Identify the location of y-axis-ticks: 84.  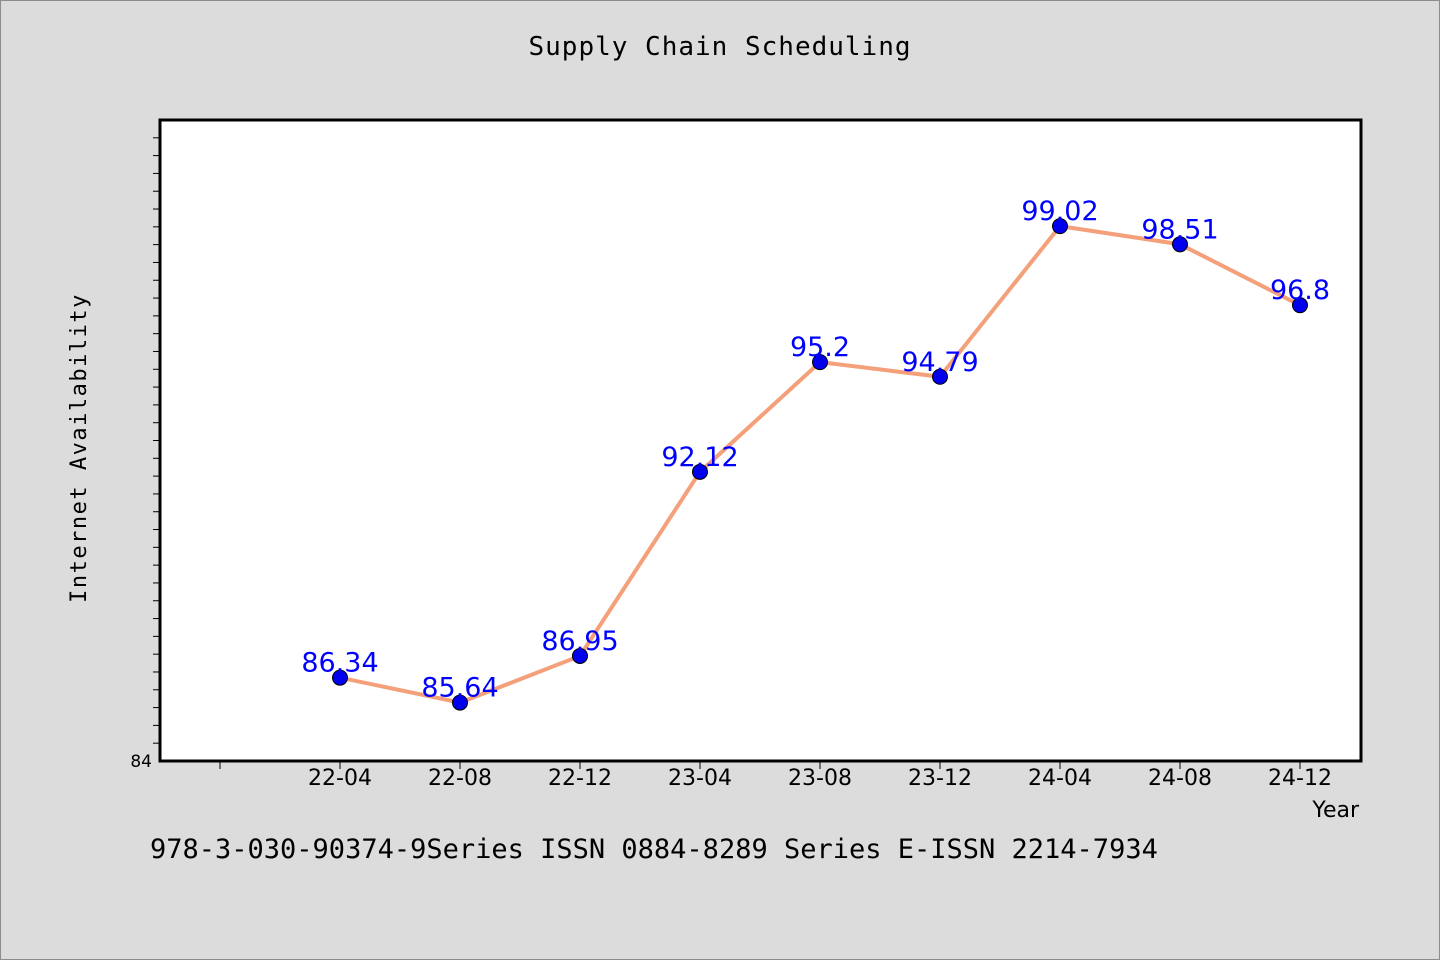
(145, 454).